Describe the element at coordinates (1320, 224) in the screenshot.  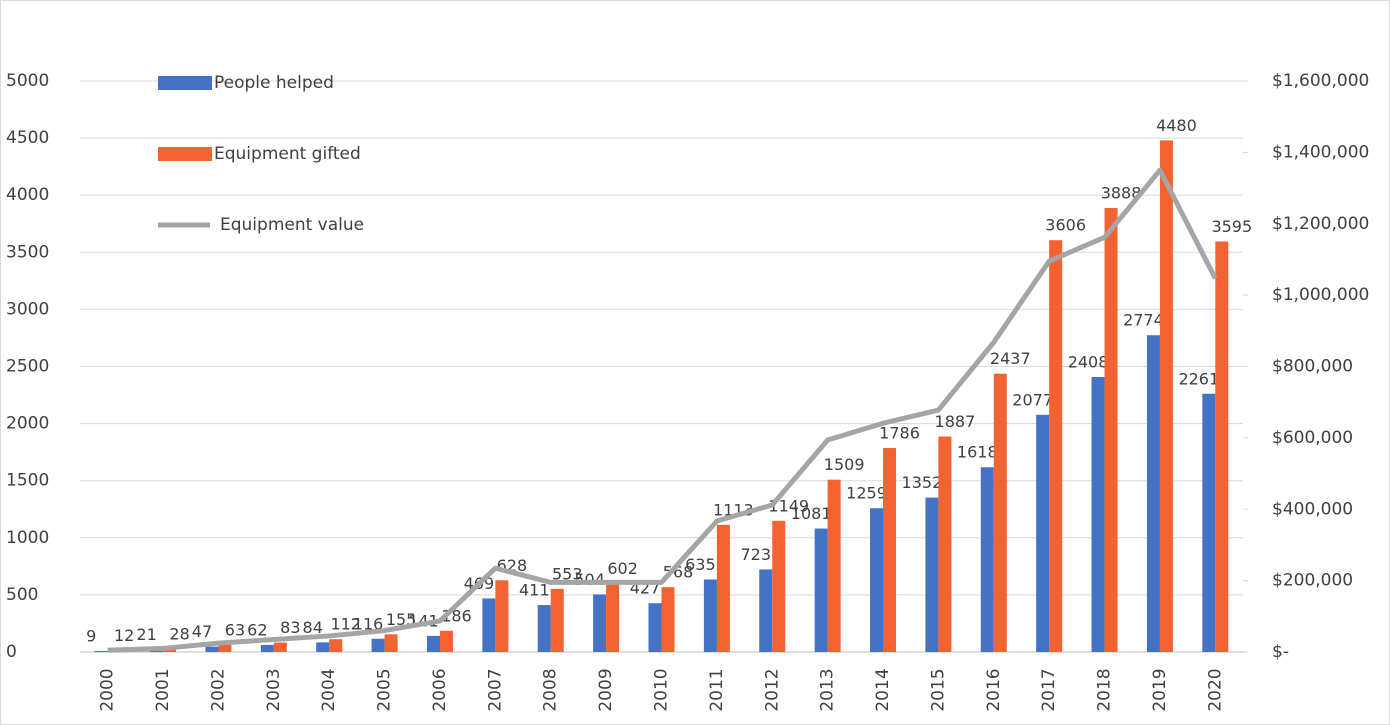
I see `y2-tick-label: $1,200,000` at that location.